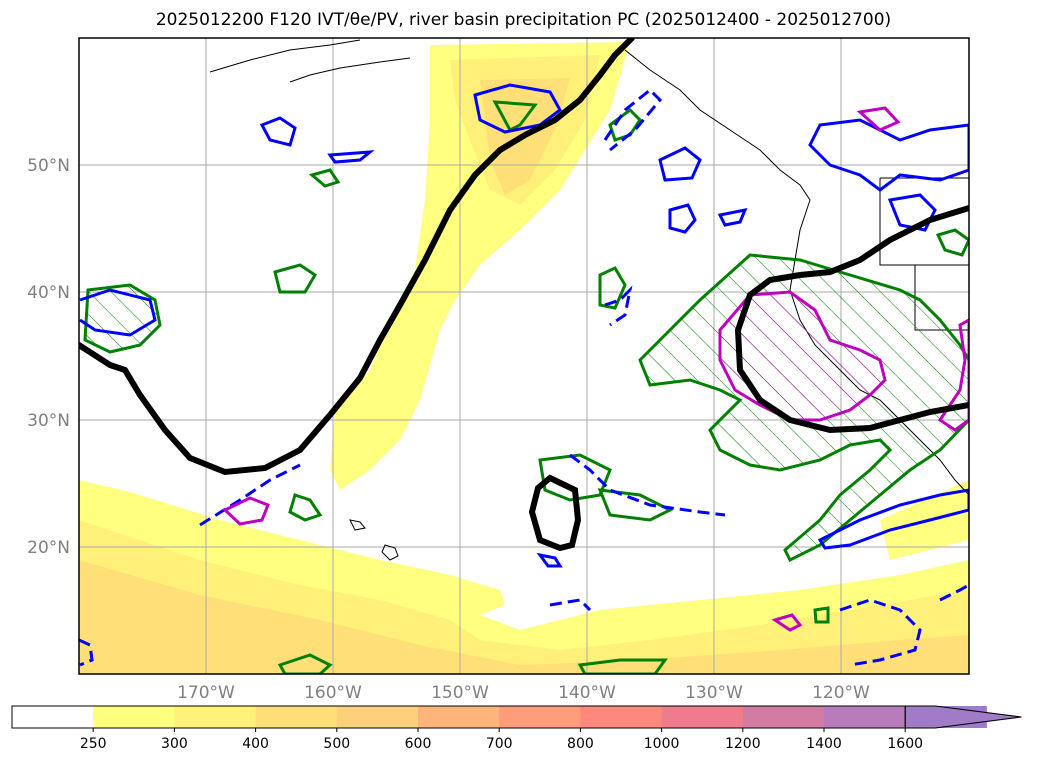 The height and width of the screenshot is (767, 1047). What do you see at coordinates (841, 693) in the screenshot?
I see `lon-label: 120°W` at bounding box center [841, 693].